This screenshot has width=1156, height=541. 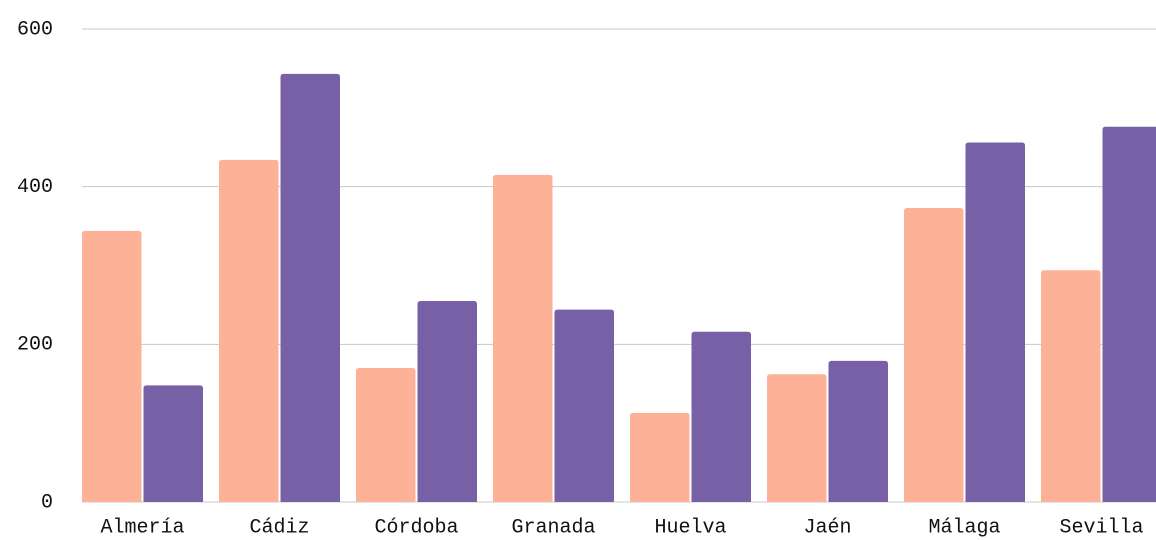 I want to click on x-tick-label: Cádiz, so click(x=279, y=527).